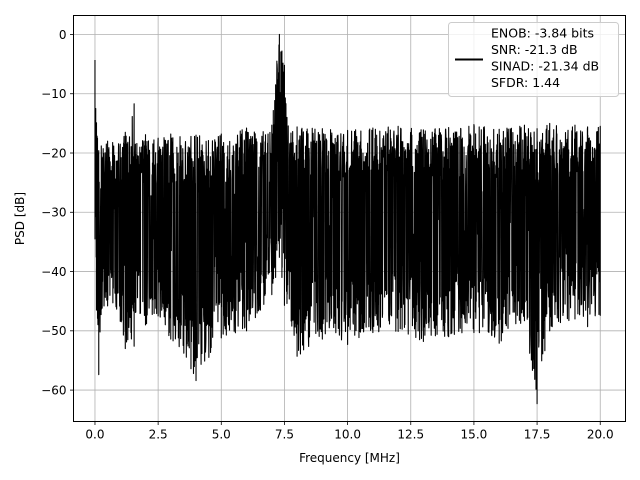  Describe the element at coordinates (94, 435) in the screenshot. I see `x-tick-label: 0.0` at that location.